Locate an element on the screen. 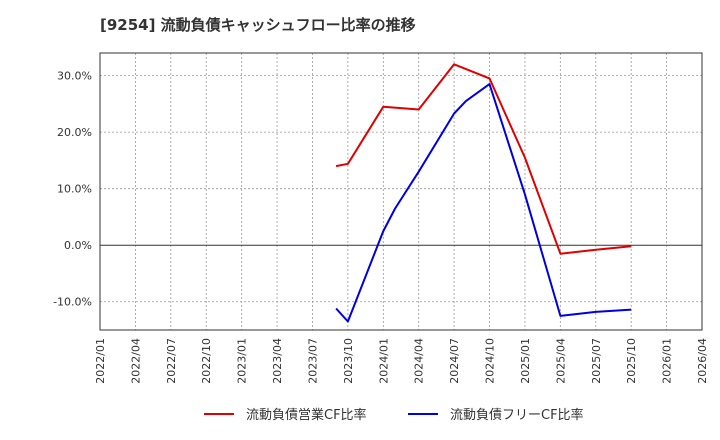 The height and width of the screenshot is (440, 720). chart-title: [9254] 流動負債キャッシュフロー比率の推移 is located at coordinates (258, 25).